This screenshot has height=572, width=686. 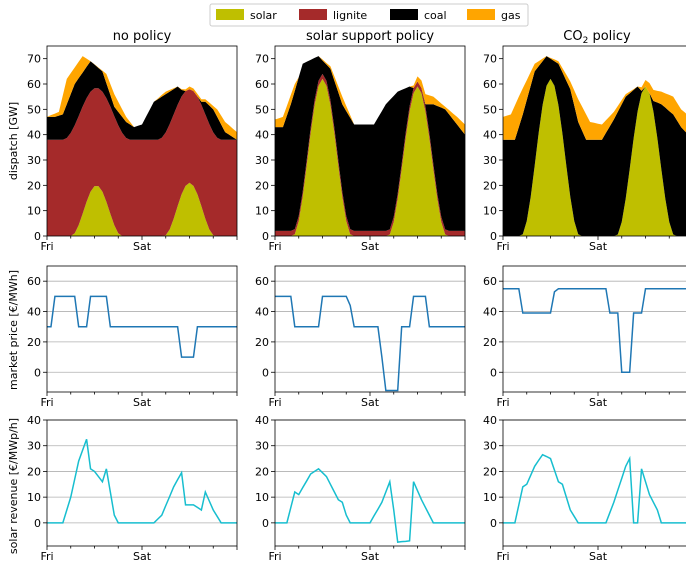 I want to click on co2-title-rest: policy, so click(x=609, y=36).